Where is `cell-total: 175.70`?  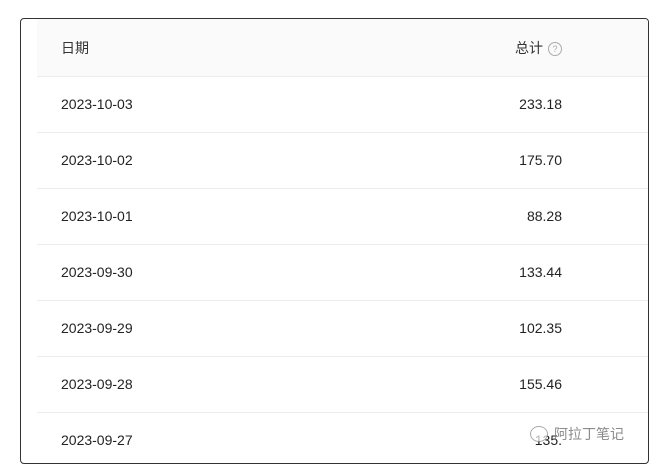
cell-total: 175.70 is located at coordinates (540, 160).